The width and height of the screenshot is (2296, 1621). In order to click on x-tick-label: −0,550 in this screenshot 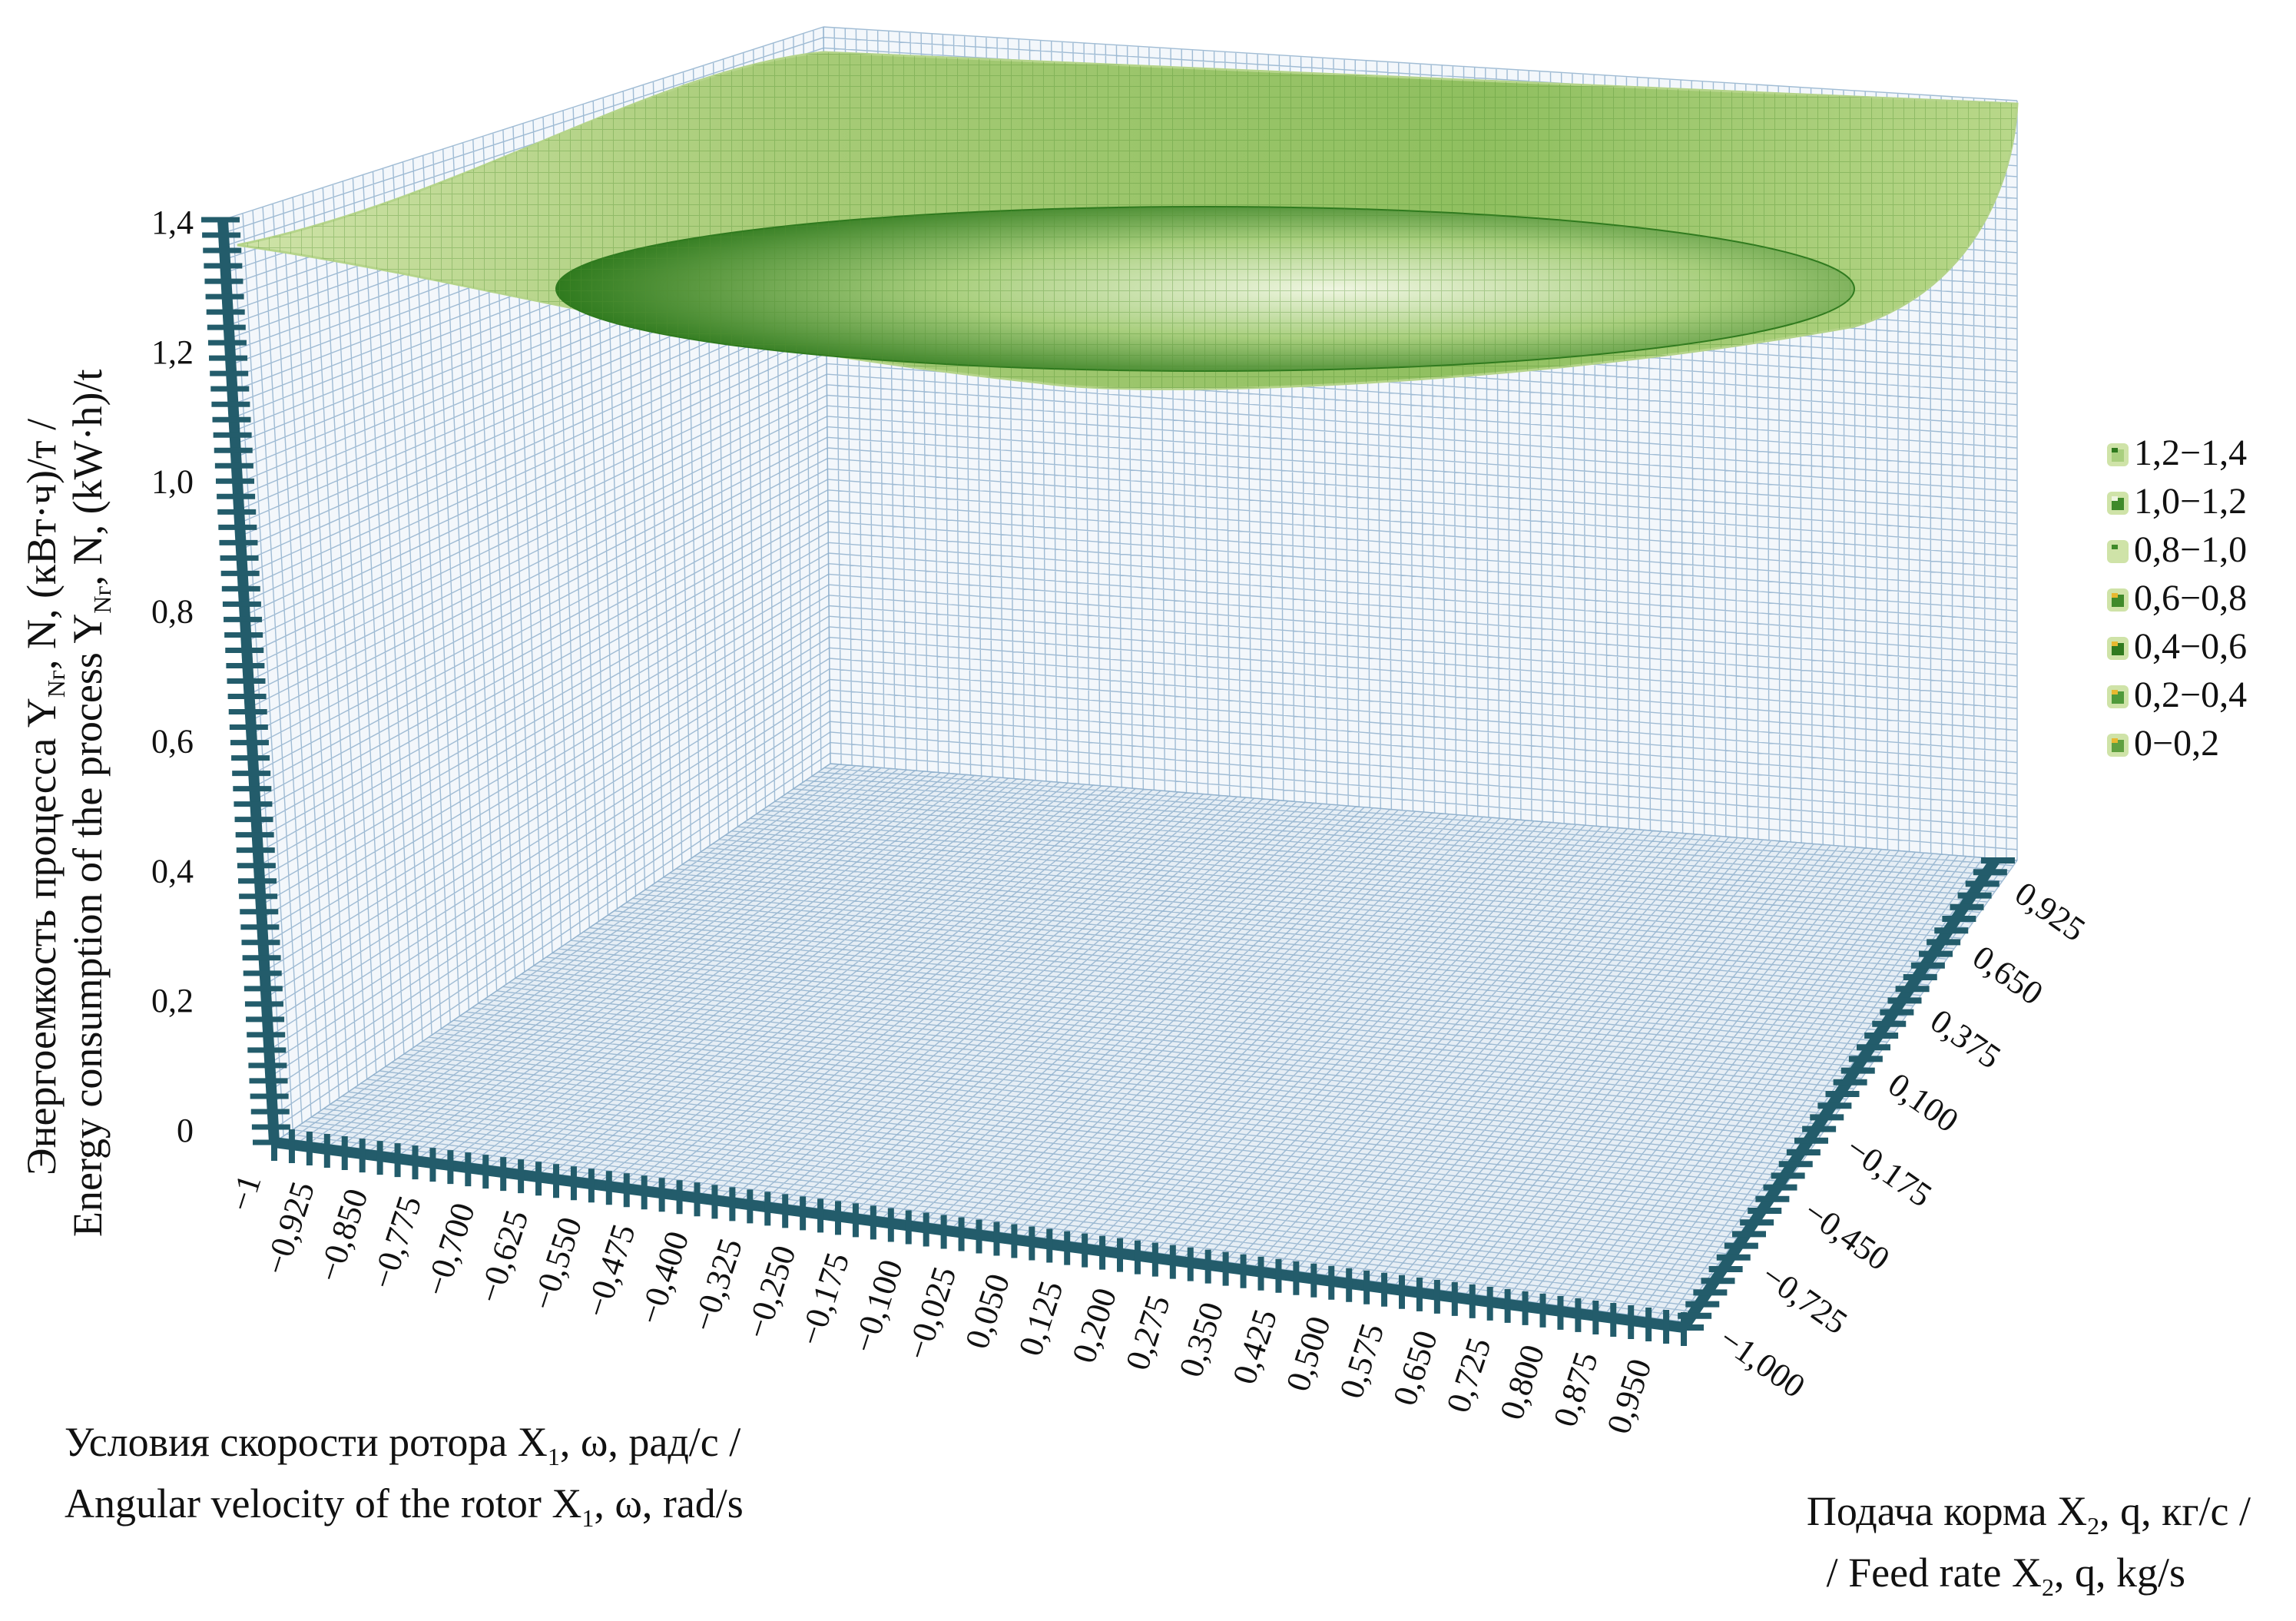, I will do `click(556, 1263)`.